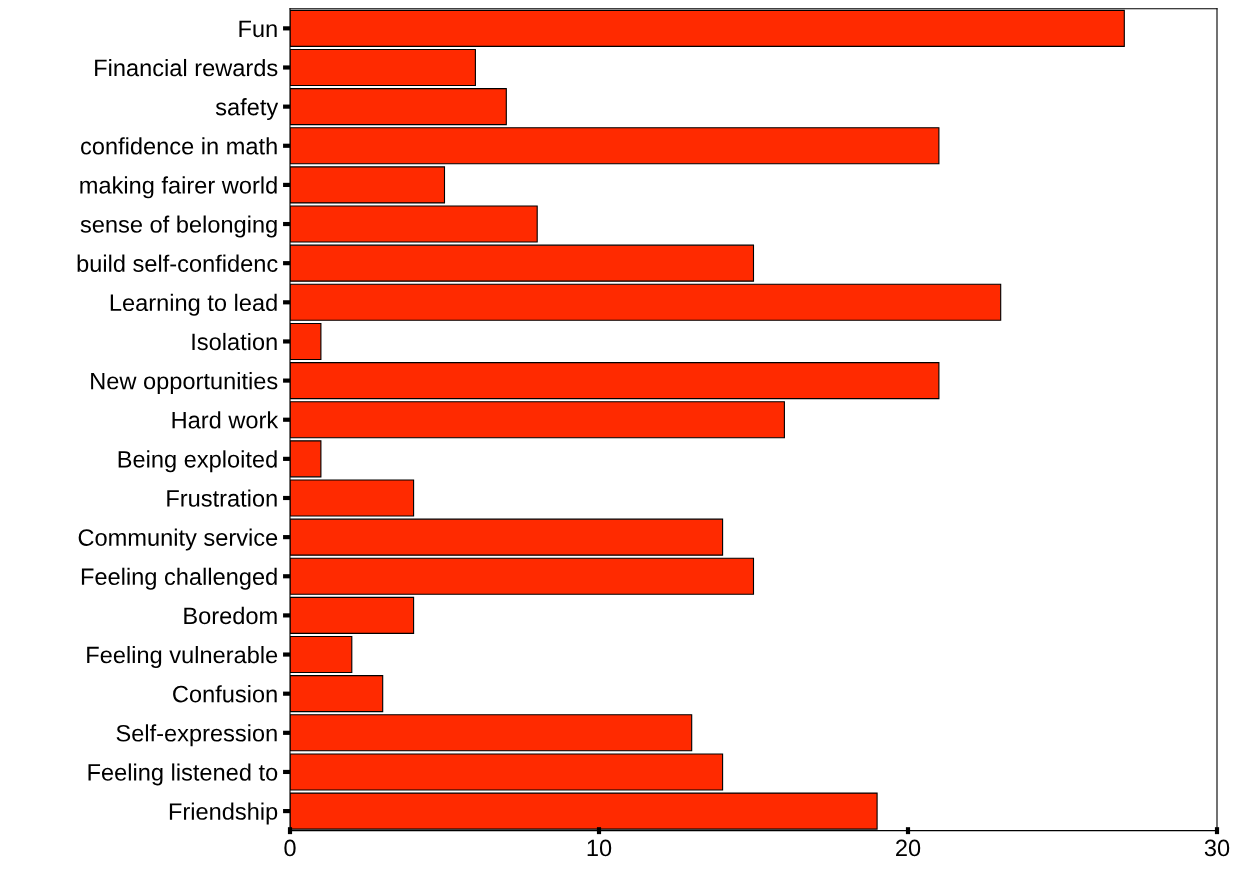  I want to click on y-tick-label: Community service, so click(178, 539).